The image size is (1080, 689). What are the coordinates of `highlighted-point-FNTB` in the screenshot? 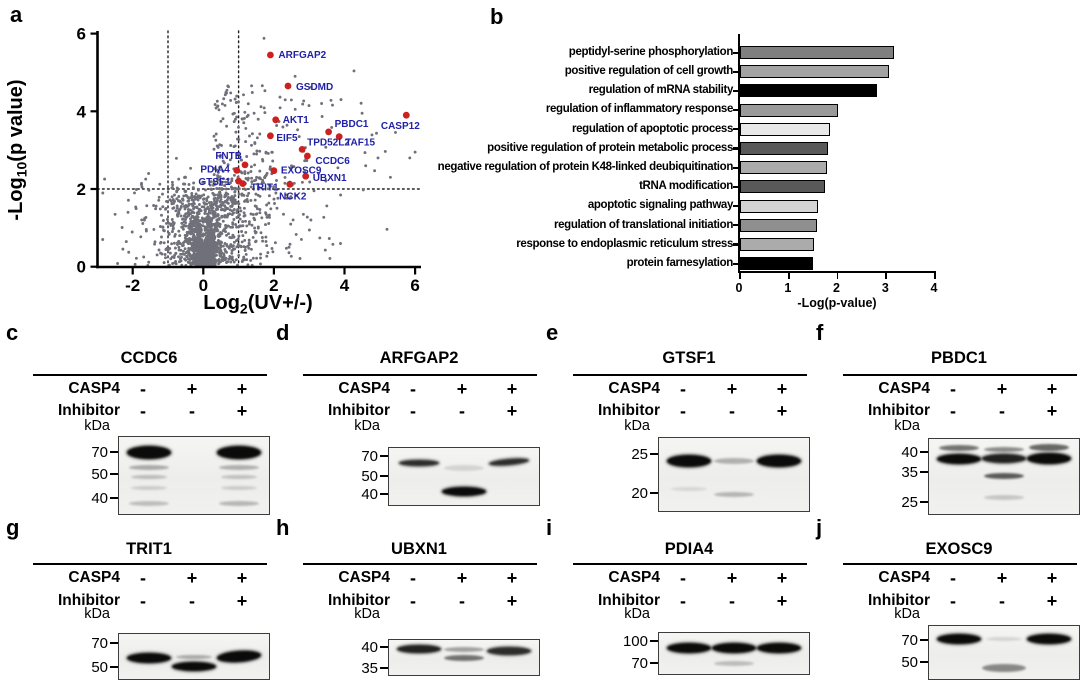 It's located at (245, 165).